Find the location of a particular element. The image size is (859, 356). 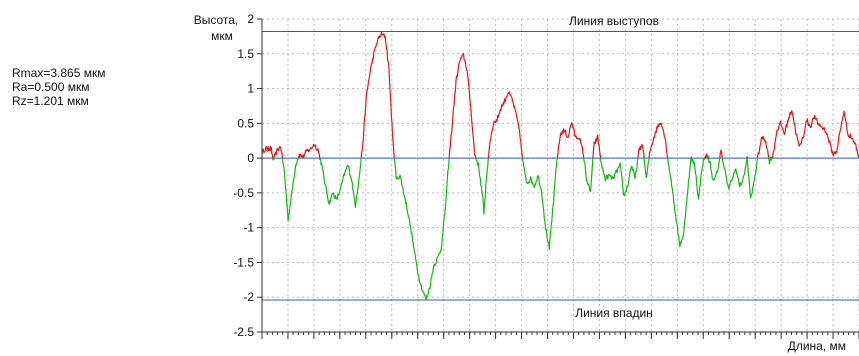

roughness-stats: Rmax=3.865 мкм Ra=0.500 мкм Rz=1.201 мкм is located at coordinates (58, 87).